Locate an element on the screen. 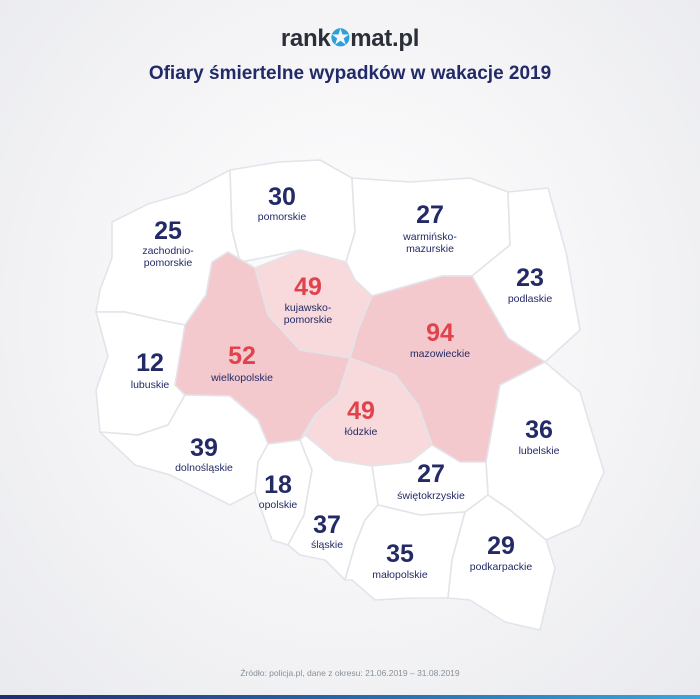 The height and width of the screenshot is (699, 700). region-malopolskie is located at coordinates (405, 552).